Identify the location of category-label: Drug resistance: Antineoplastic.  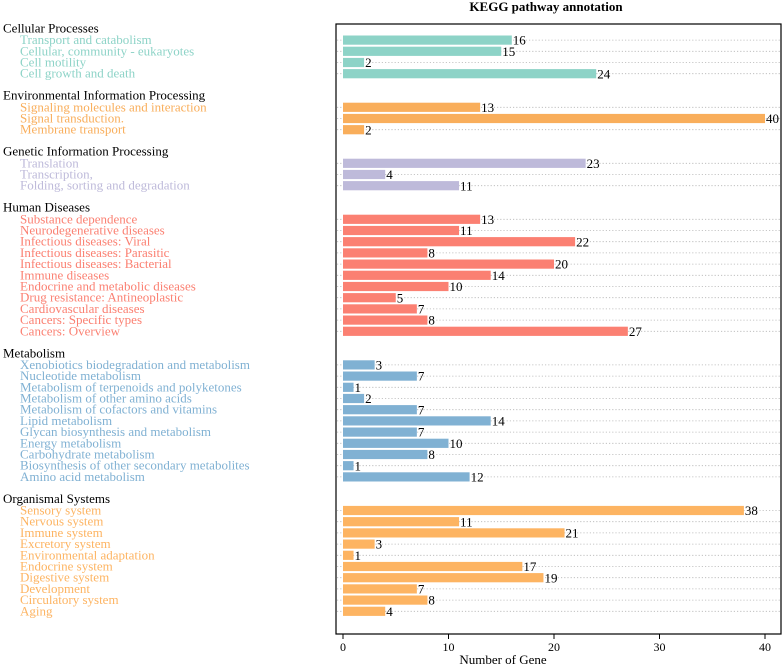
(101, 297).